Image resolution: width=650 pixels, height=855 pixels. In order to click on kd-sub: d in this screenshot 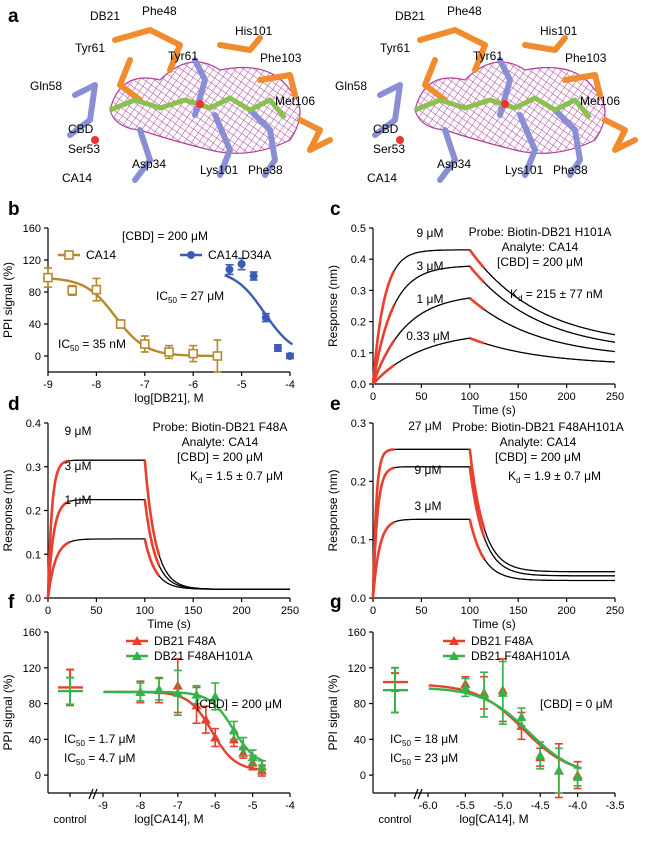, I will do `click(518, 480)`.